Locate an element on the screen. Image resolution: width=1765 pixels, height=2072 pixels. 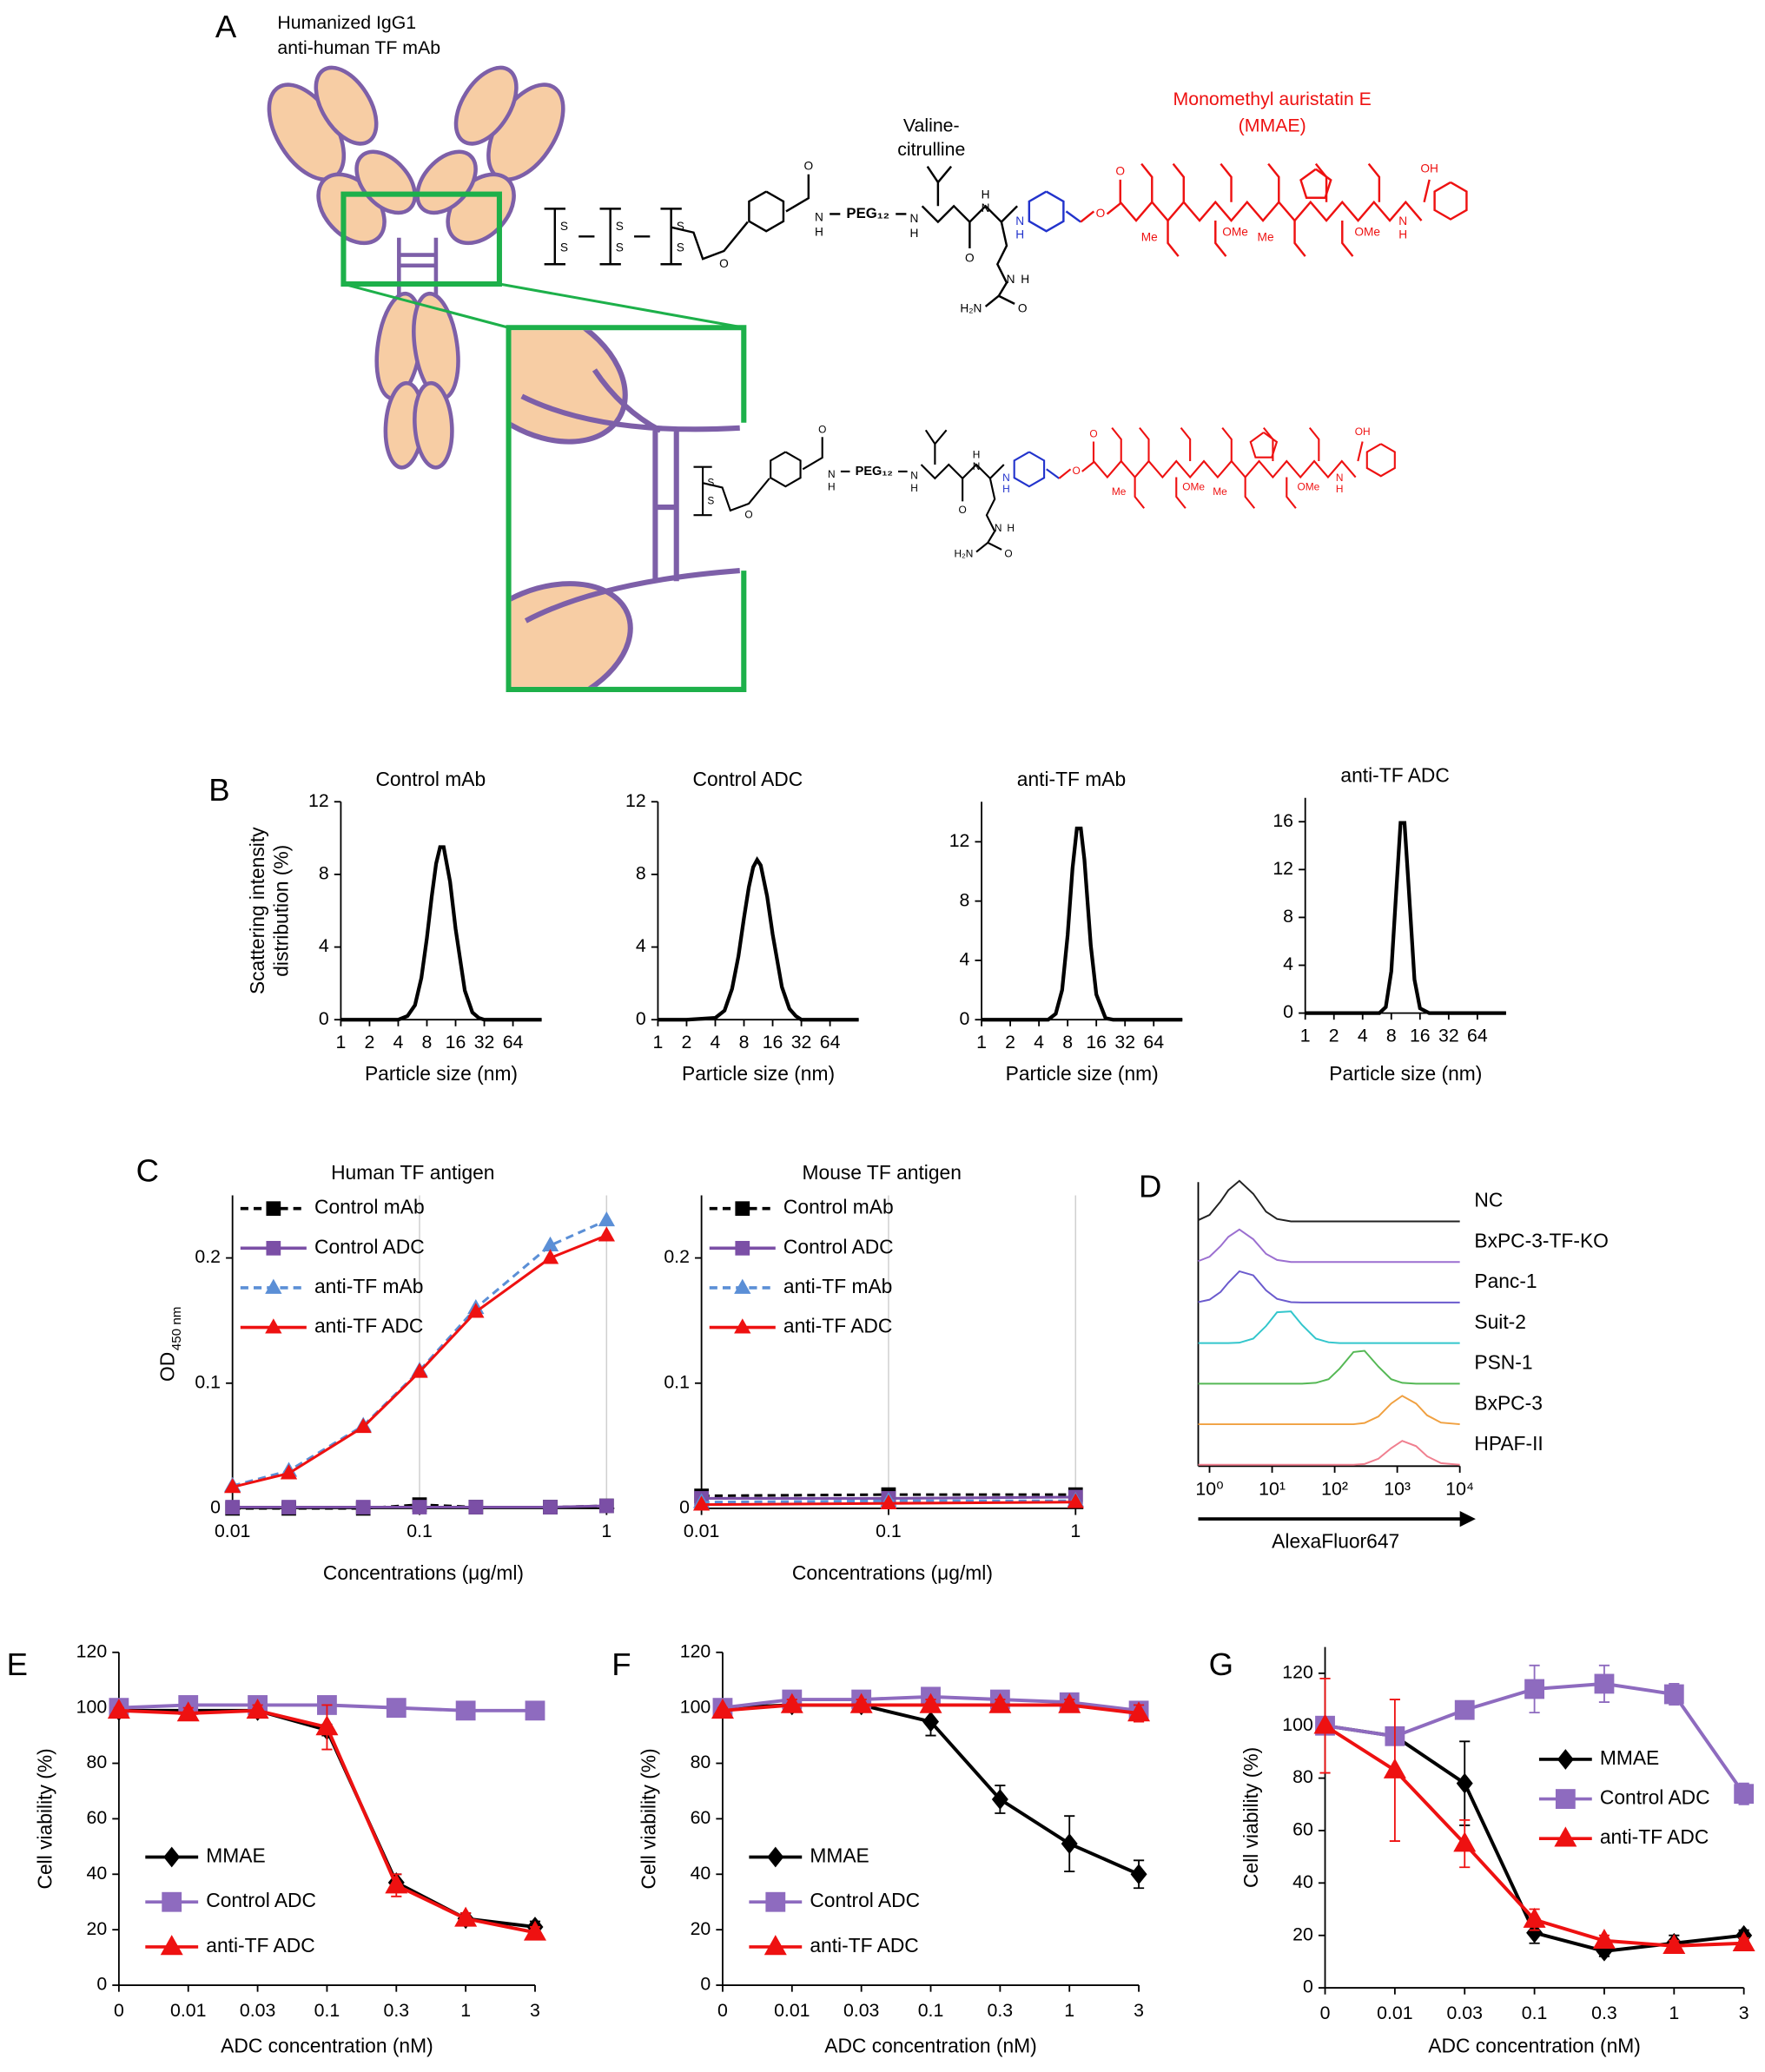
antibody is located at coordinates (416, 267).